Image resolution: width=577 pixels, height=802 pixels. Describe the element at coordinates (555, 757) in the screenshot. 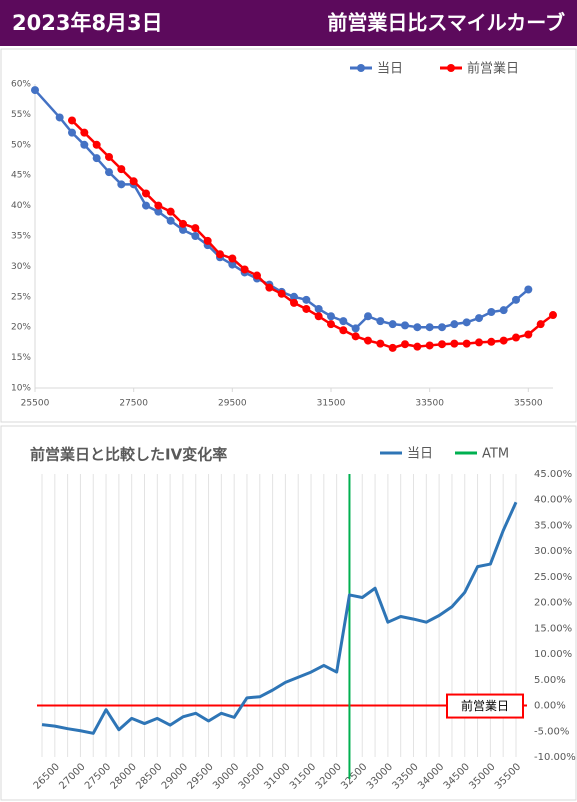

I see `y-tick-label: -10.00%` at that location.